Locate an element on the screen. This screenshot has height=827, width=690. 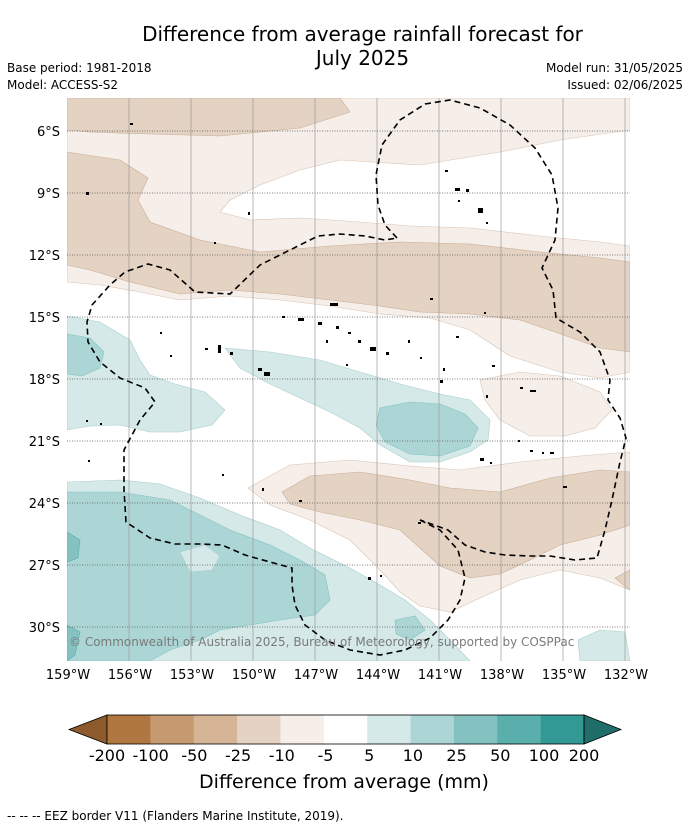
wet-patch-southeast is located at coordinates (603, 645).